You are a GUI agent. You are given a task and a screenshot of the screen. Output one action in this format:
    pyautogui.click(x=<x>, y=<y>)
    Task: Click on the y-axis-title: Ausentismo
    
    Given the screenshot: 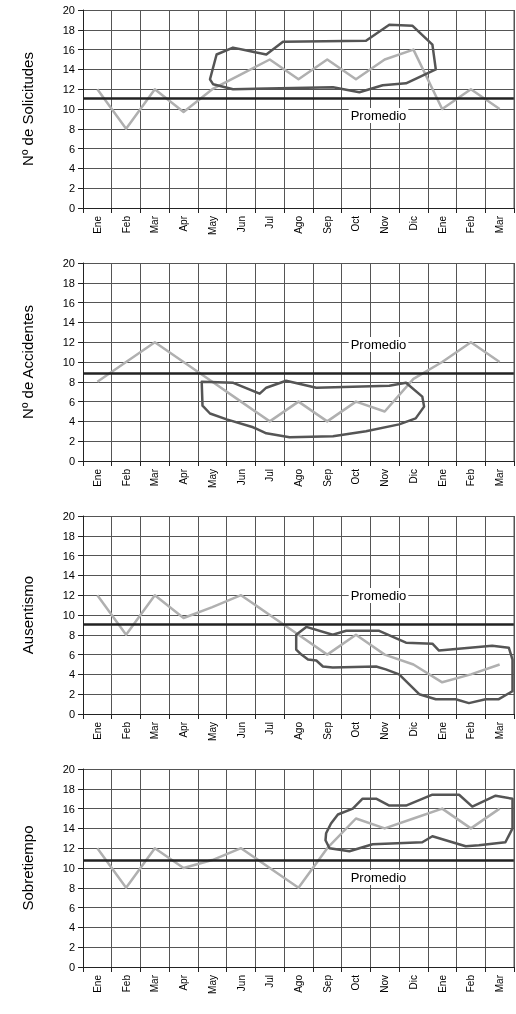 What is the action you would take?
    pyautogui.click(x=27, y=615)
    